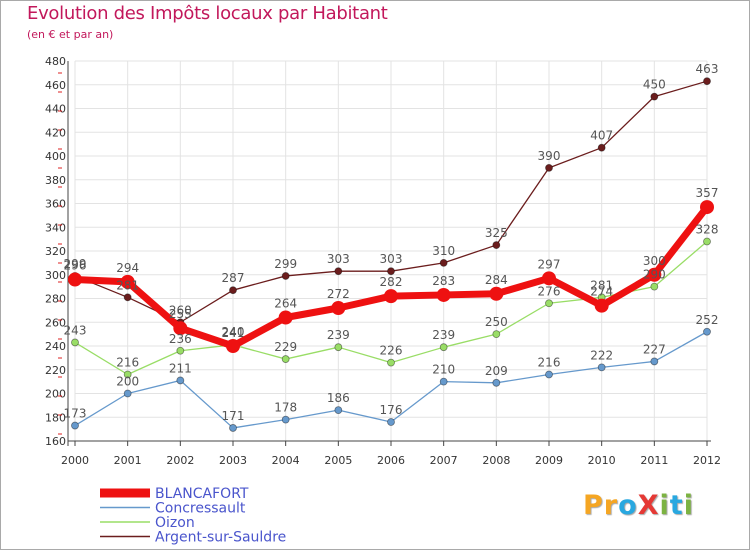 The width and height of the screenshot is (750, 550). I want to click on data-label-oizon: 290, so click(654, 275).